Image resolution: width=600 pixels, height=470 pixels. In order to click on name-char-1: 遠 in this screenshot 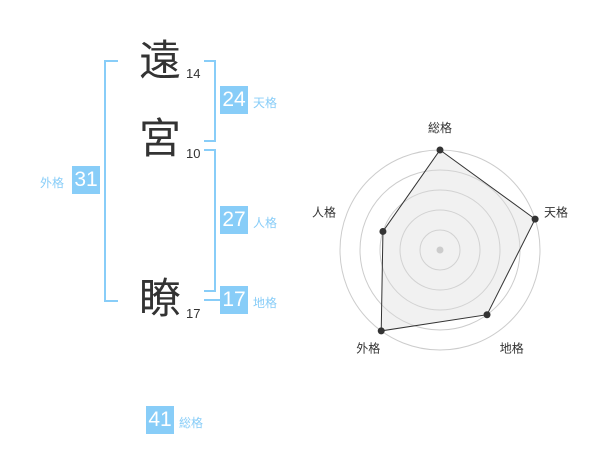, I will do `click(159, 60)`.